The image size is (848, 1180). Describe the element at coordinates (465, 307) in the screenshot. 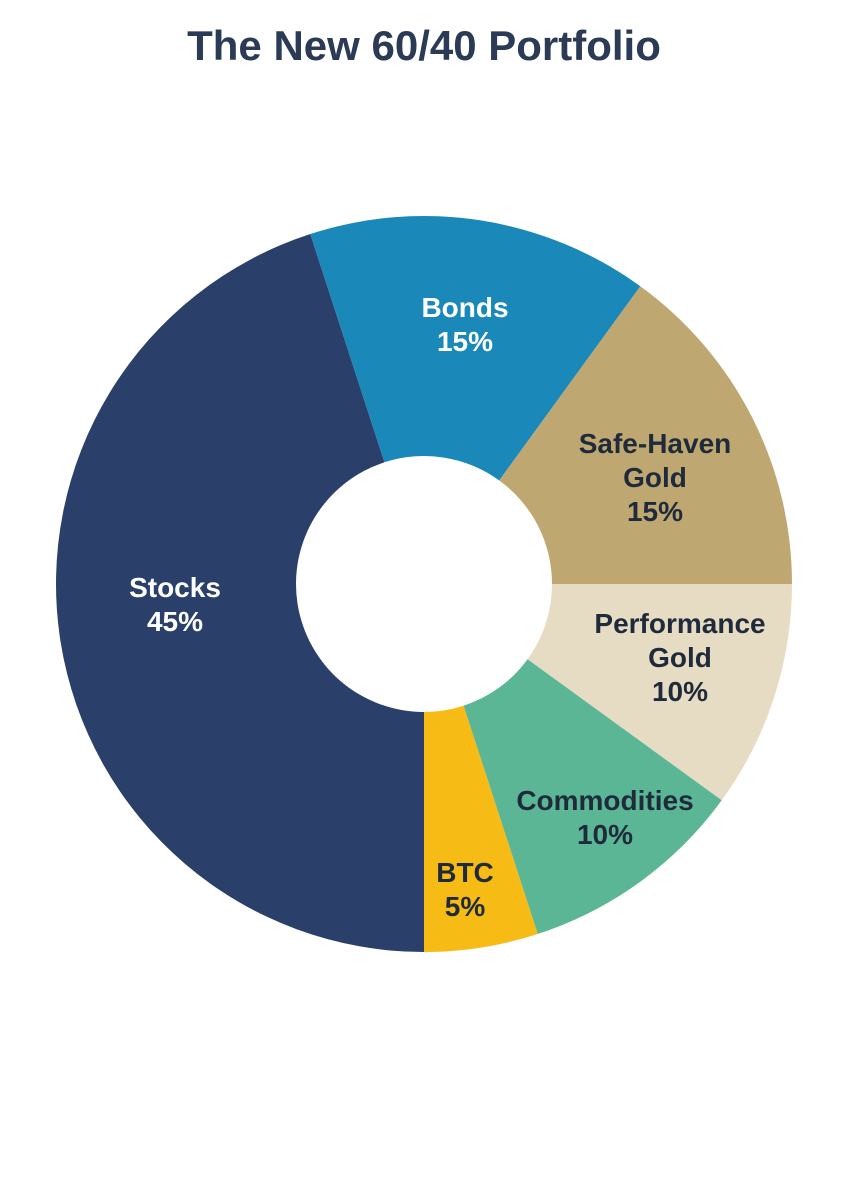

I see `category: Bonds` at that location.